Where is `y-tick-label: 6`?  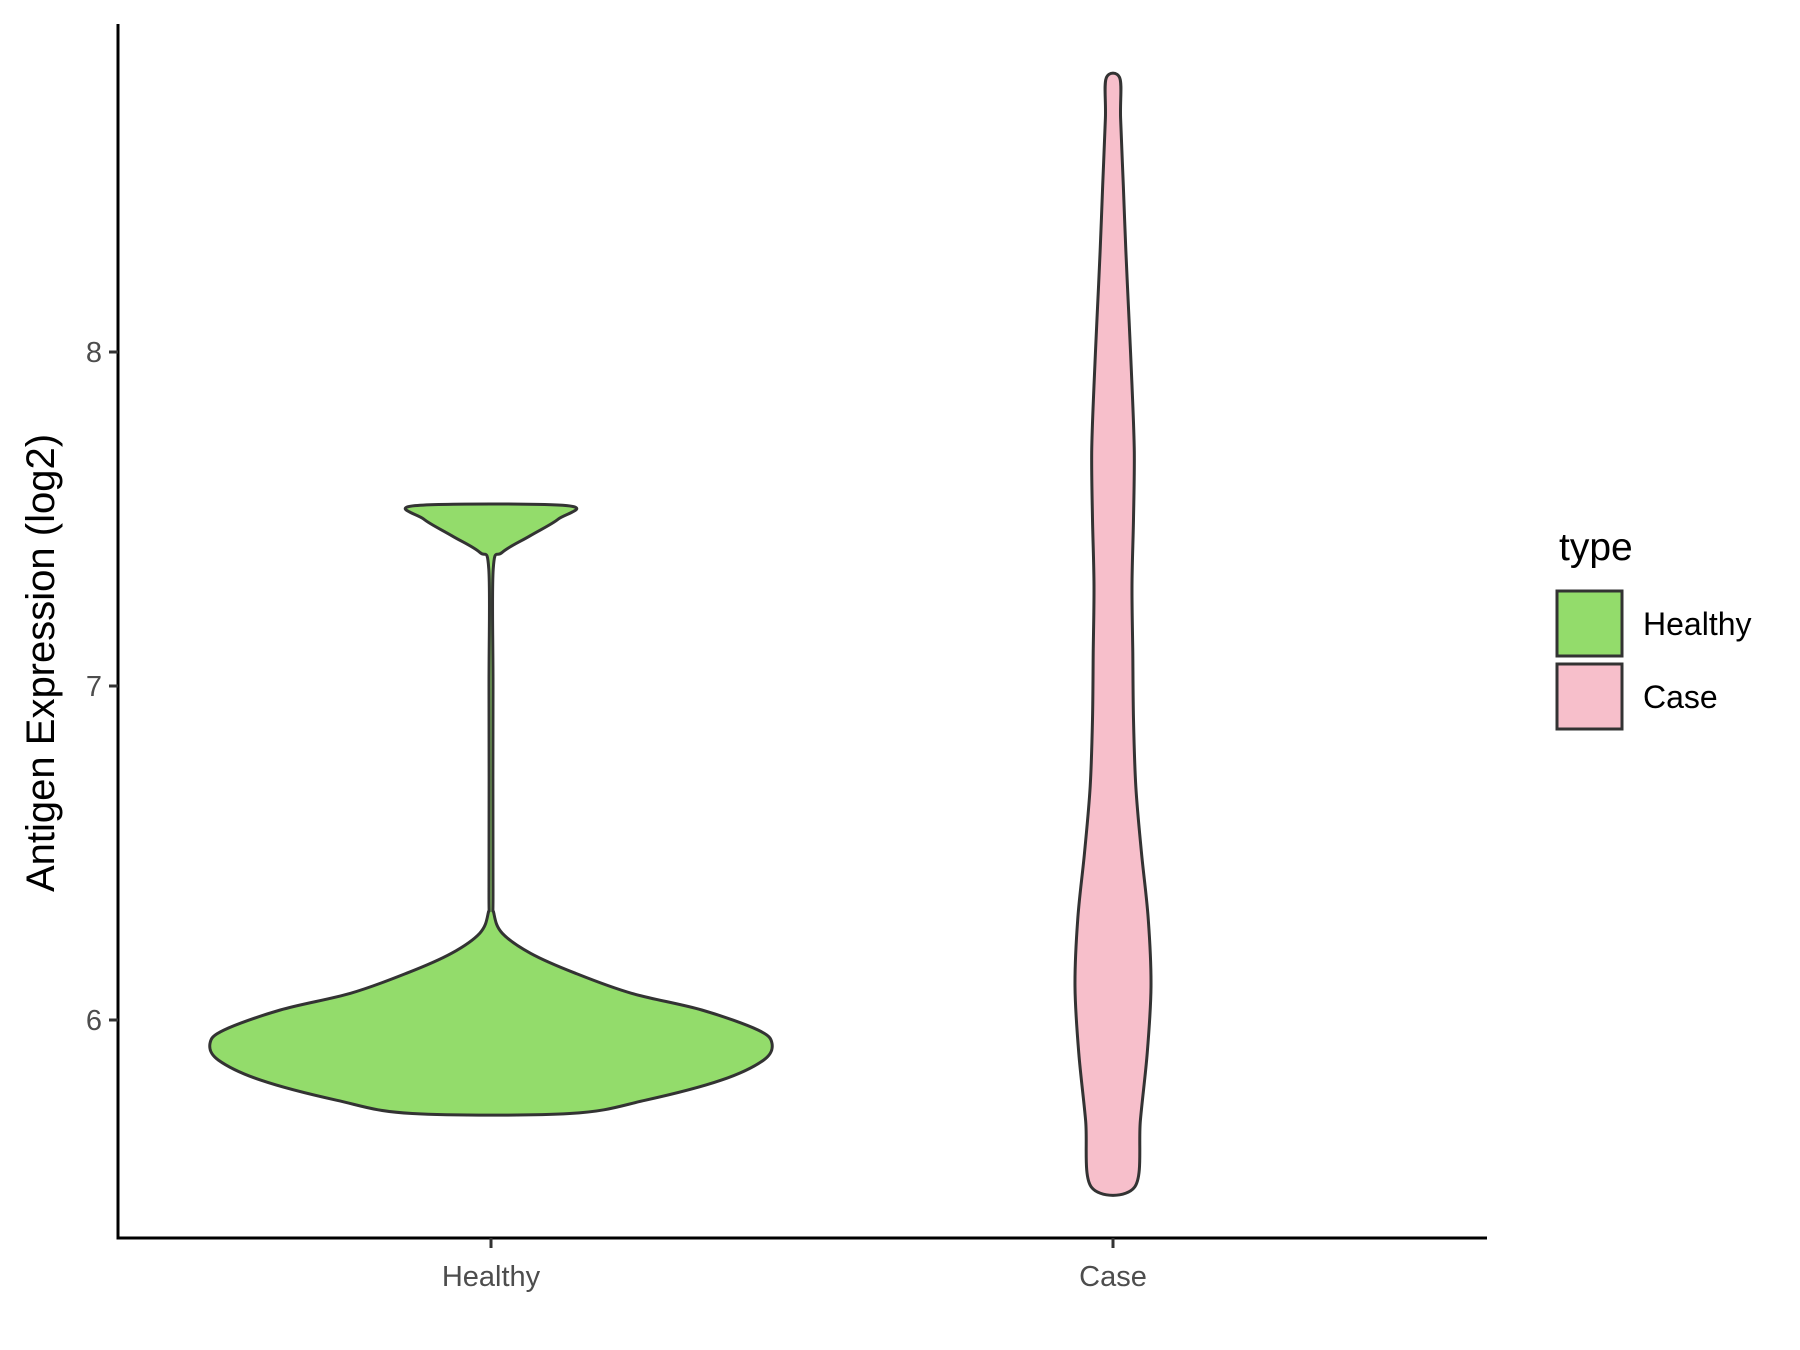 y-tick-label: 6 is located at coordinates (94, 1021).